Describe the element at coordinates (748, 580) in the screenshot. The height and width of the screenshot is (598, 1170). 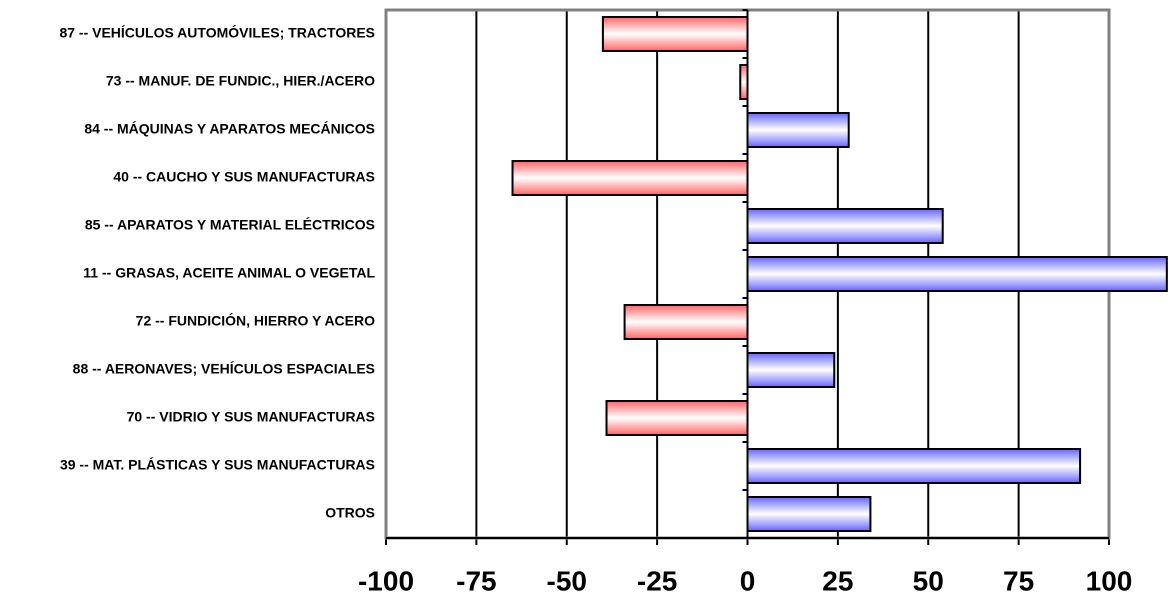
I see `x-tick-label: 0` at that location.